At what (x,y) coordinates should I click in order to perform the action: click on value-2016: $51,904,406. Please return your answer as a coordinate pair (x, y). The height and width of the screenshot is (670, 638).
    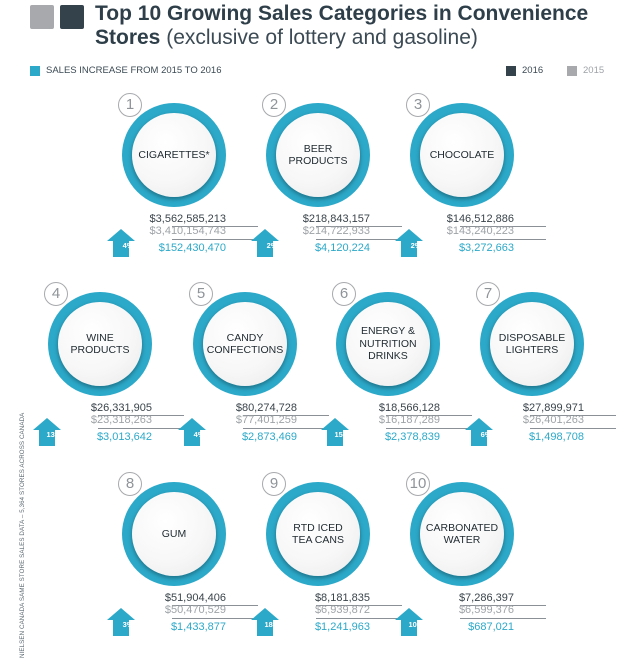
    Looking at the image, I should click on (195, 598).